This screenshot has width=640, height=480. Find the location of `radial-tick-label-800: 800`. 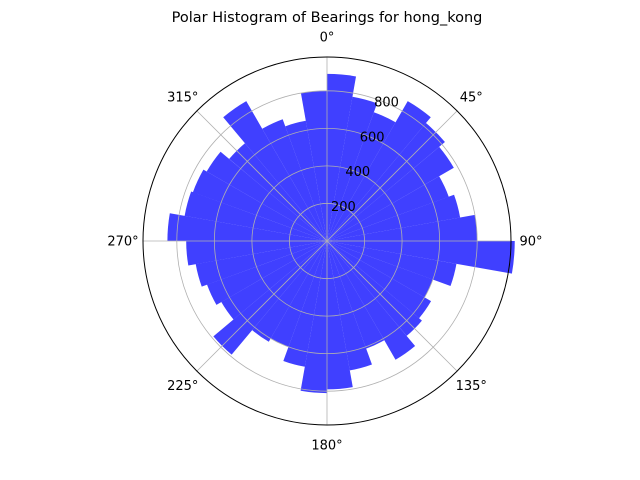

radial-tick-label-800: 800 is located at coordinates (386, 103).